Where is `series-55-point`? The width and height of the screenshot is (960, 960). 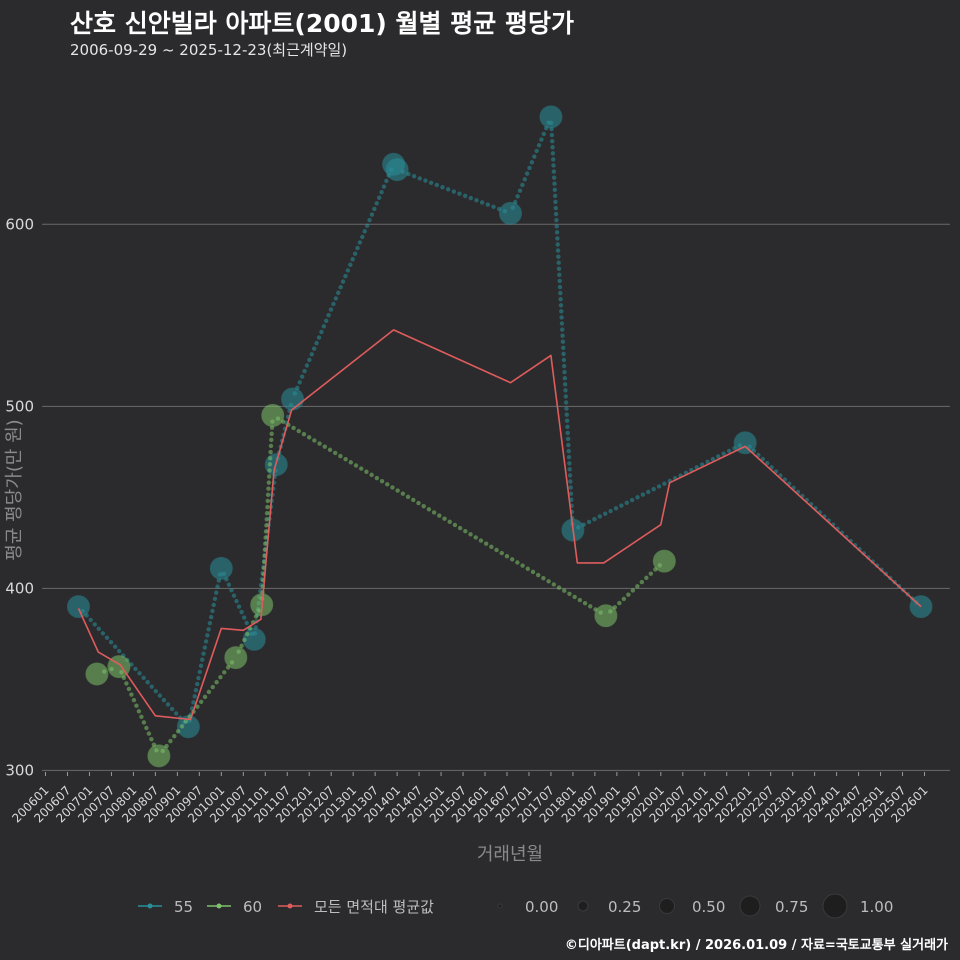
series-55-point is located at coordinates (511, 213).